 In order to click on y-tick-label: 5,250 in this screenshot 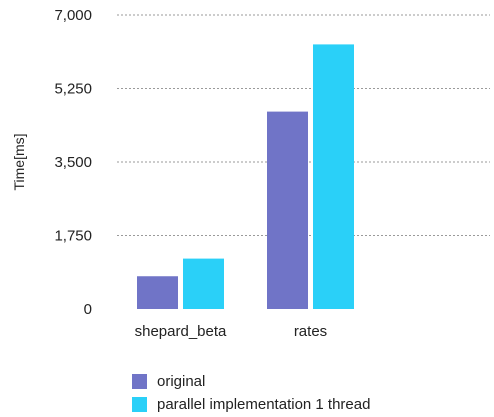, I will do `click(73, 89)`.